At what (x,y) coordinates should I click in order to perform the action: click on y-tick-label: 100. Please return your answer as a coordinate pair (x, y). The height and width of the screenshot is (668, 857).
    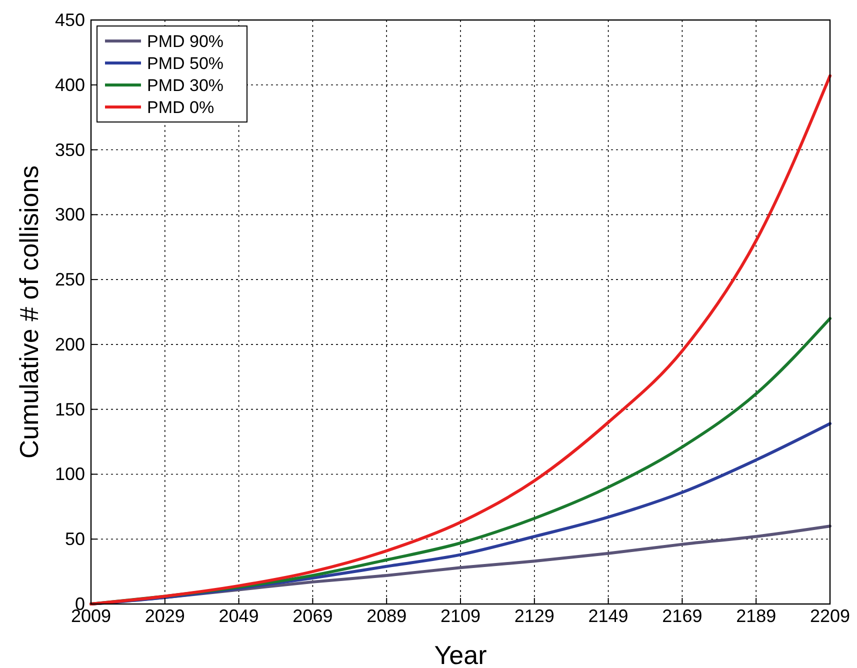
    Looking at the image, I should click on (69, 474).